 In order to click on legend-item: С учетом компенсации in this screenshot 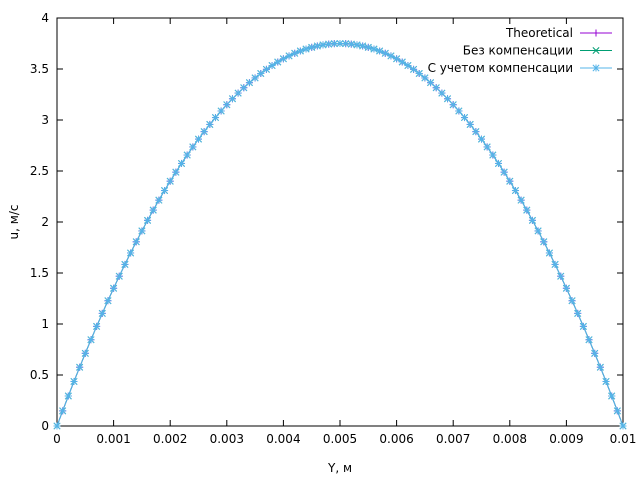, I will do `click(520, 68)`.